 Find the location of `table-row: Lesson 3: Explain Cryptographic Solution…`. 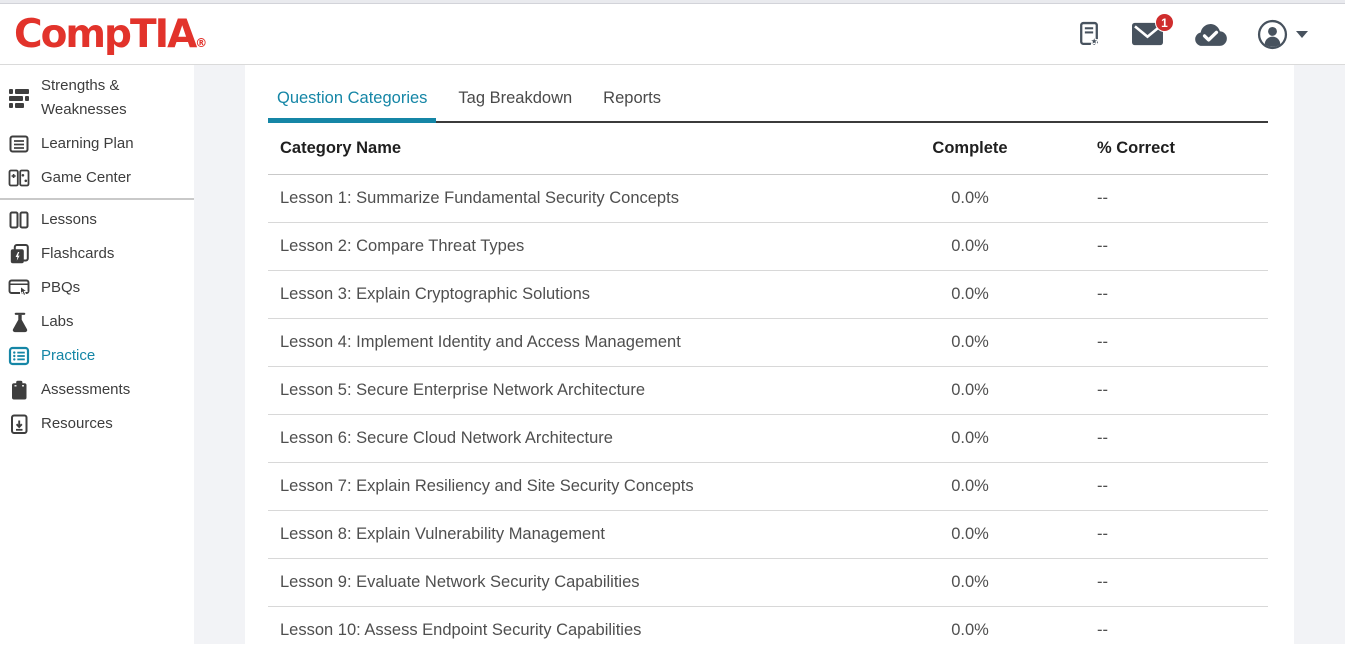

table-row: Lesson 3: Explain Cryptographic Solution… is located at coordinates (768, 295).